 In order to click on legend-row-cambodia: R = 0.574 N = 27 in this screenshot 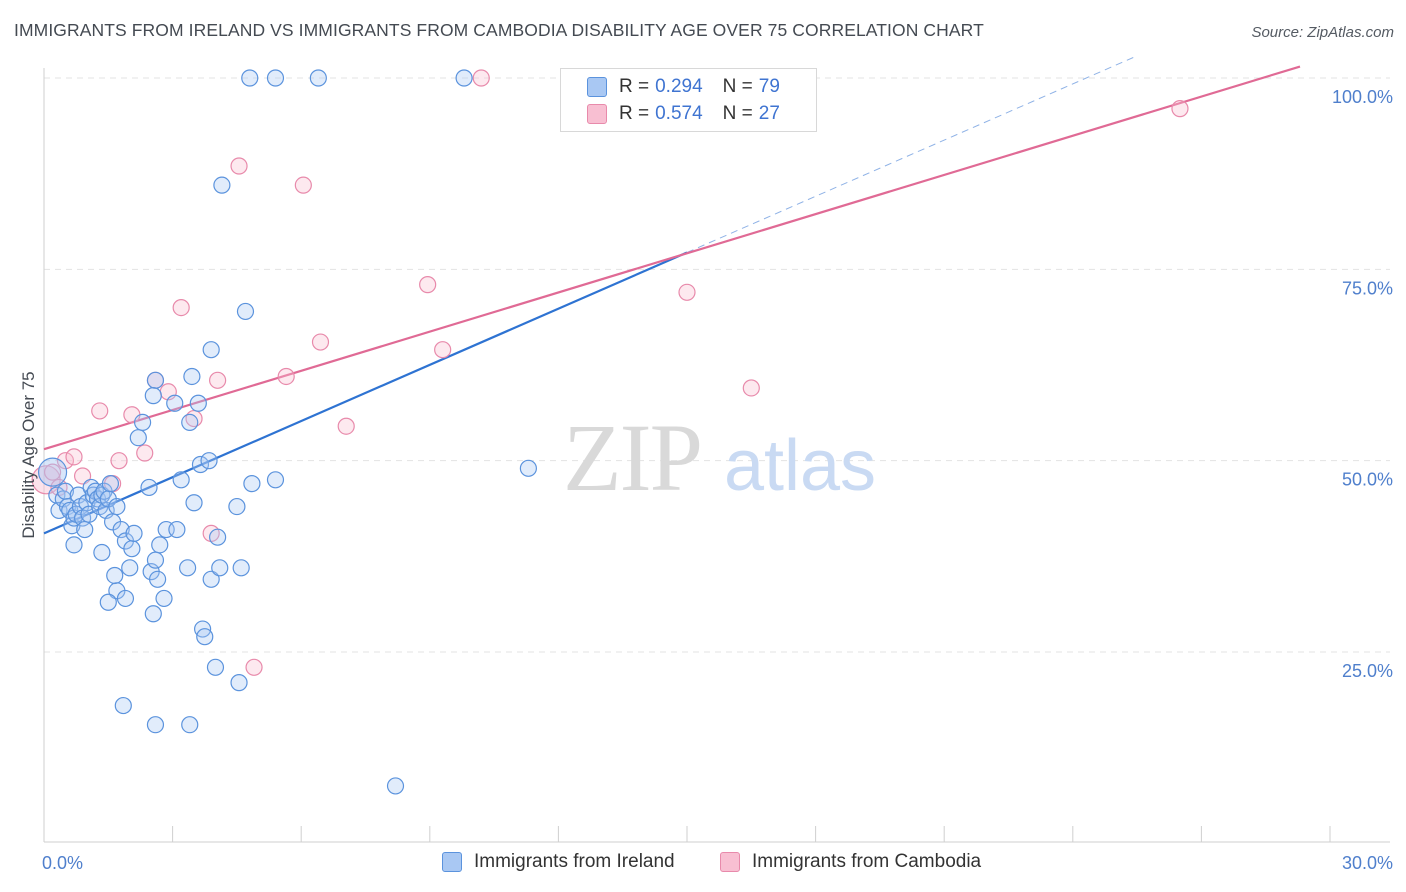, I will do `click(683, 114)`.